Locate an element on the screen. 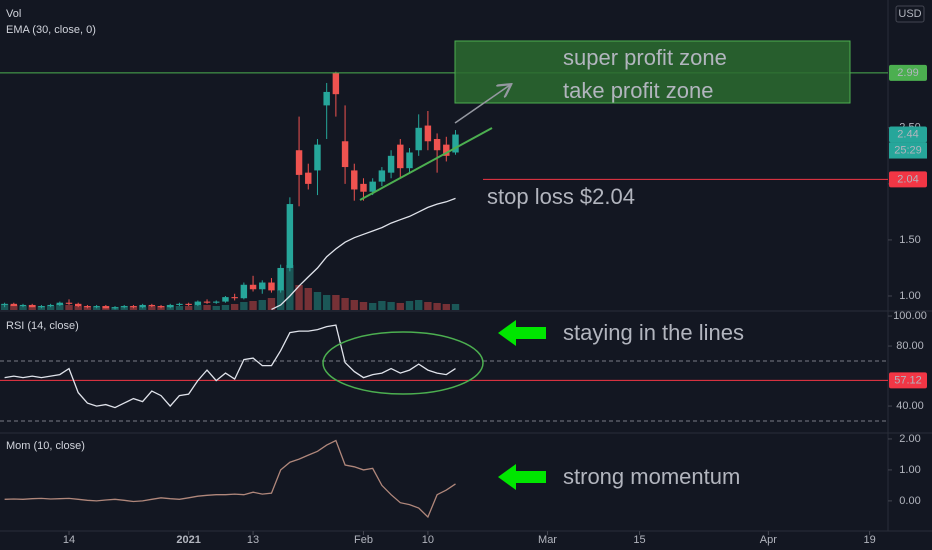  annotation: staying in the lines is located at coordinates (653, 332).